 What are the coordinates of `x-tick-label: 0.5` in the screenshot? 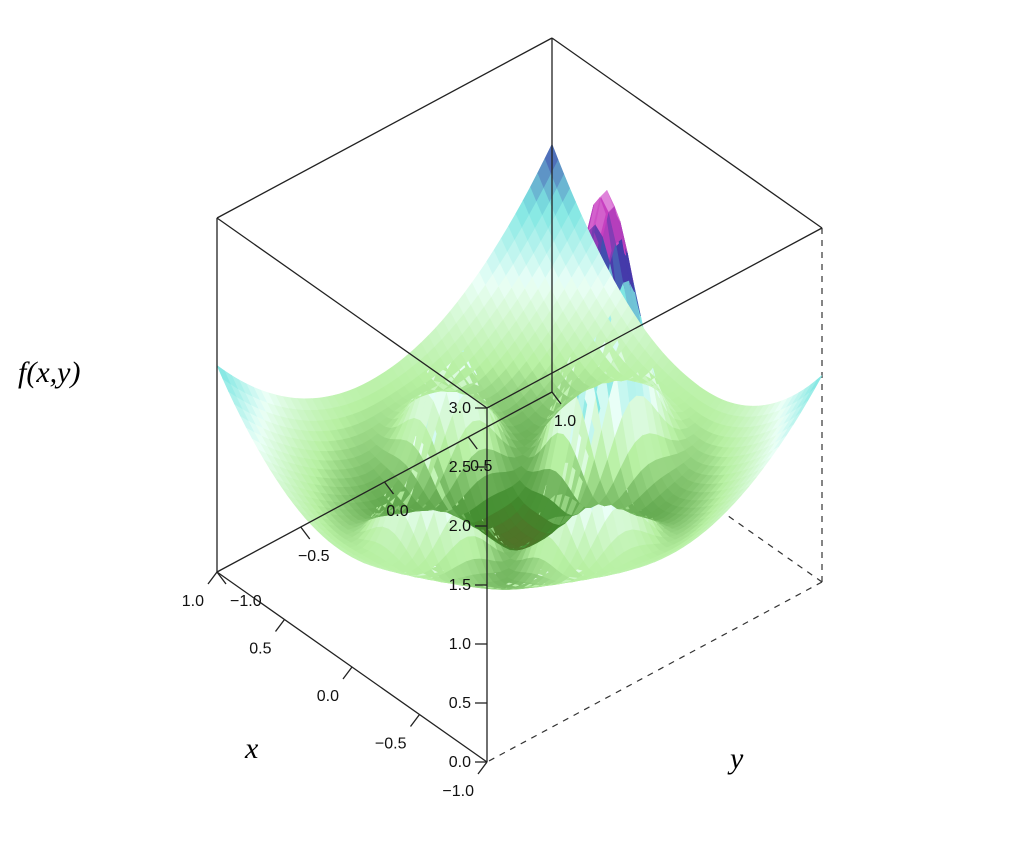 It's located at (260, 649).